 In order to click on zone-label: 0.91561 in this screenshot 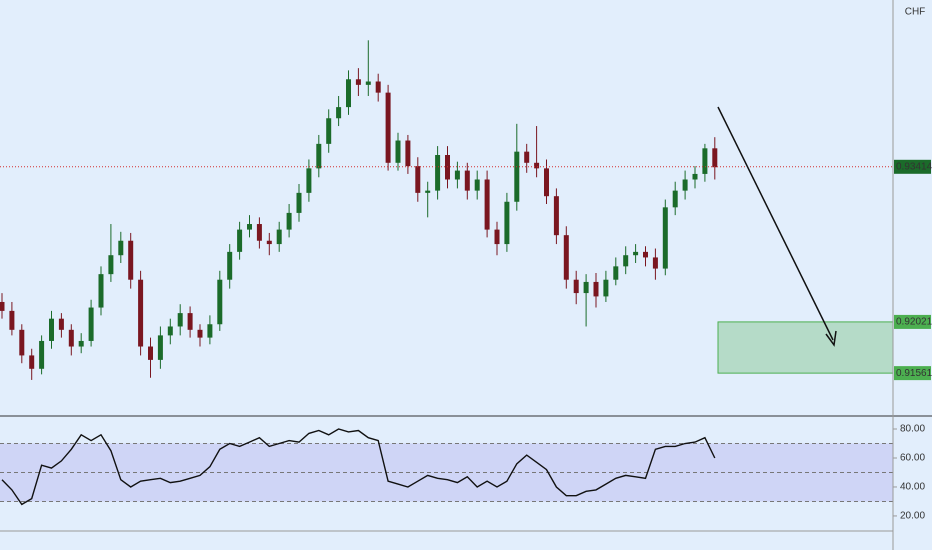, I will do `click(914, 373)`.